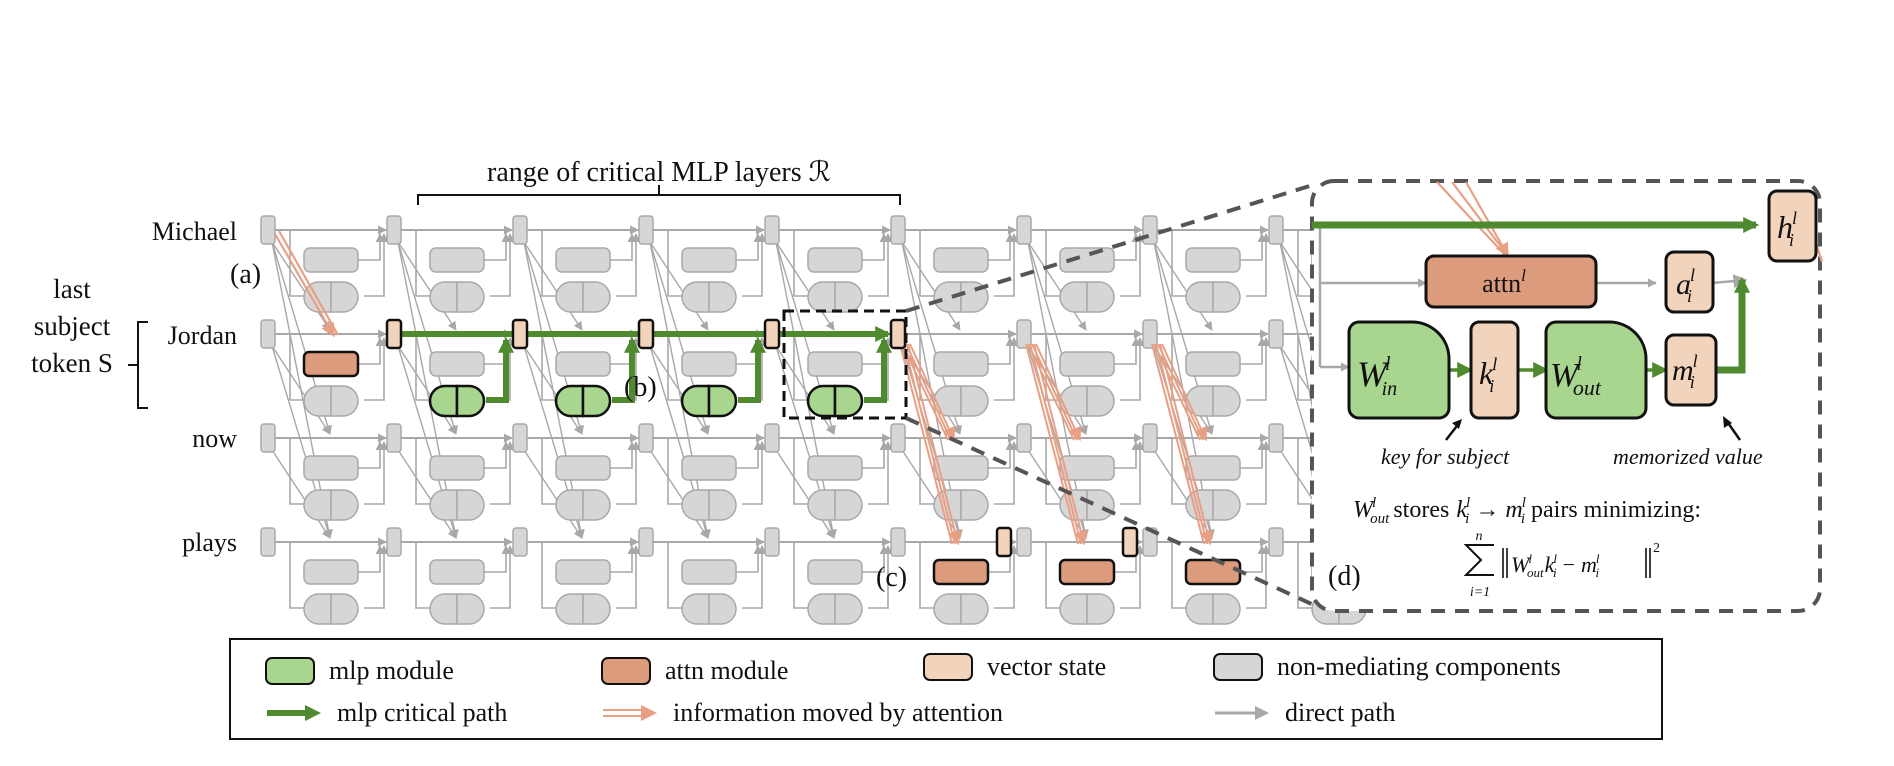 Image resolution: width=1894 pixels, height=766 pixels. What do you see at coordinates (376, 369) in the screenshot?
I see `mlp-out-r1-c0` at bounding box center [376, 369].